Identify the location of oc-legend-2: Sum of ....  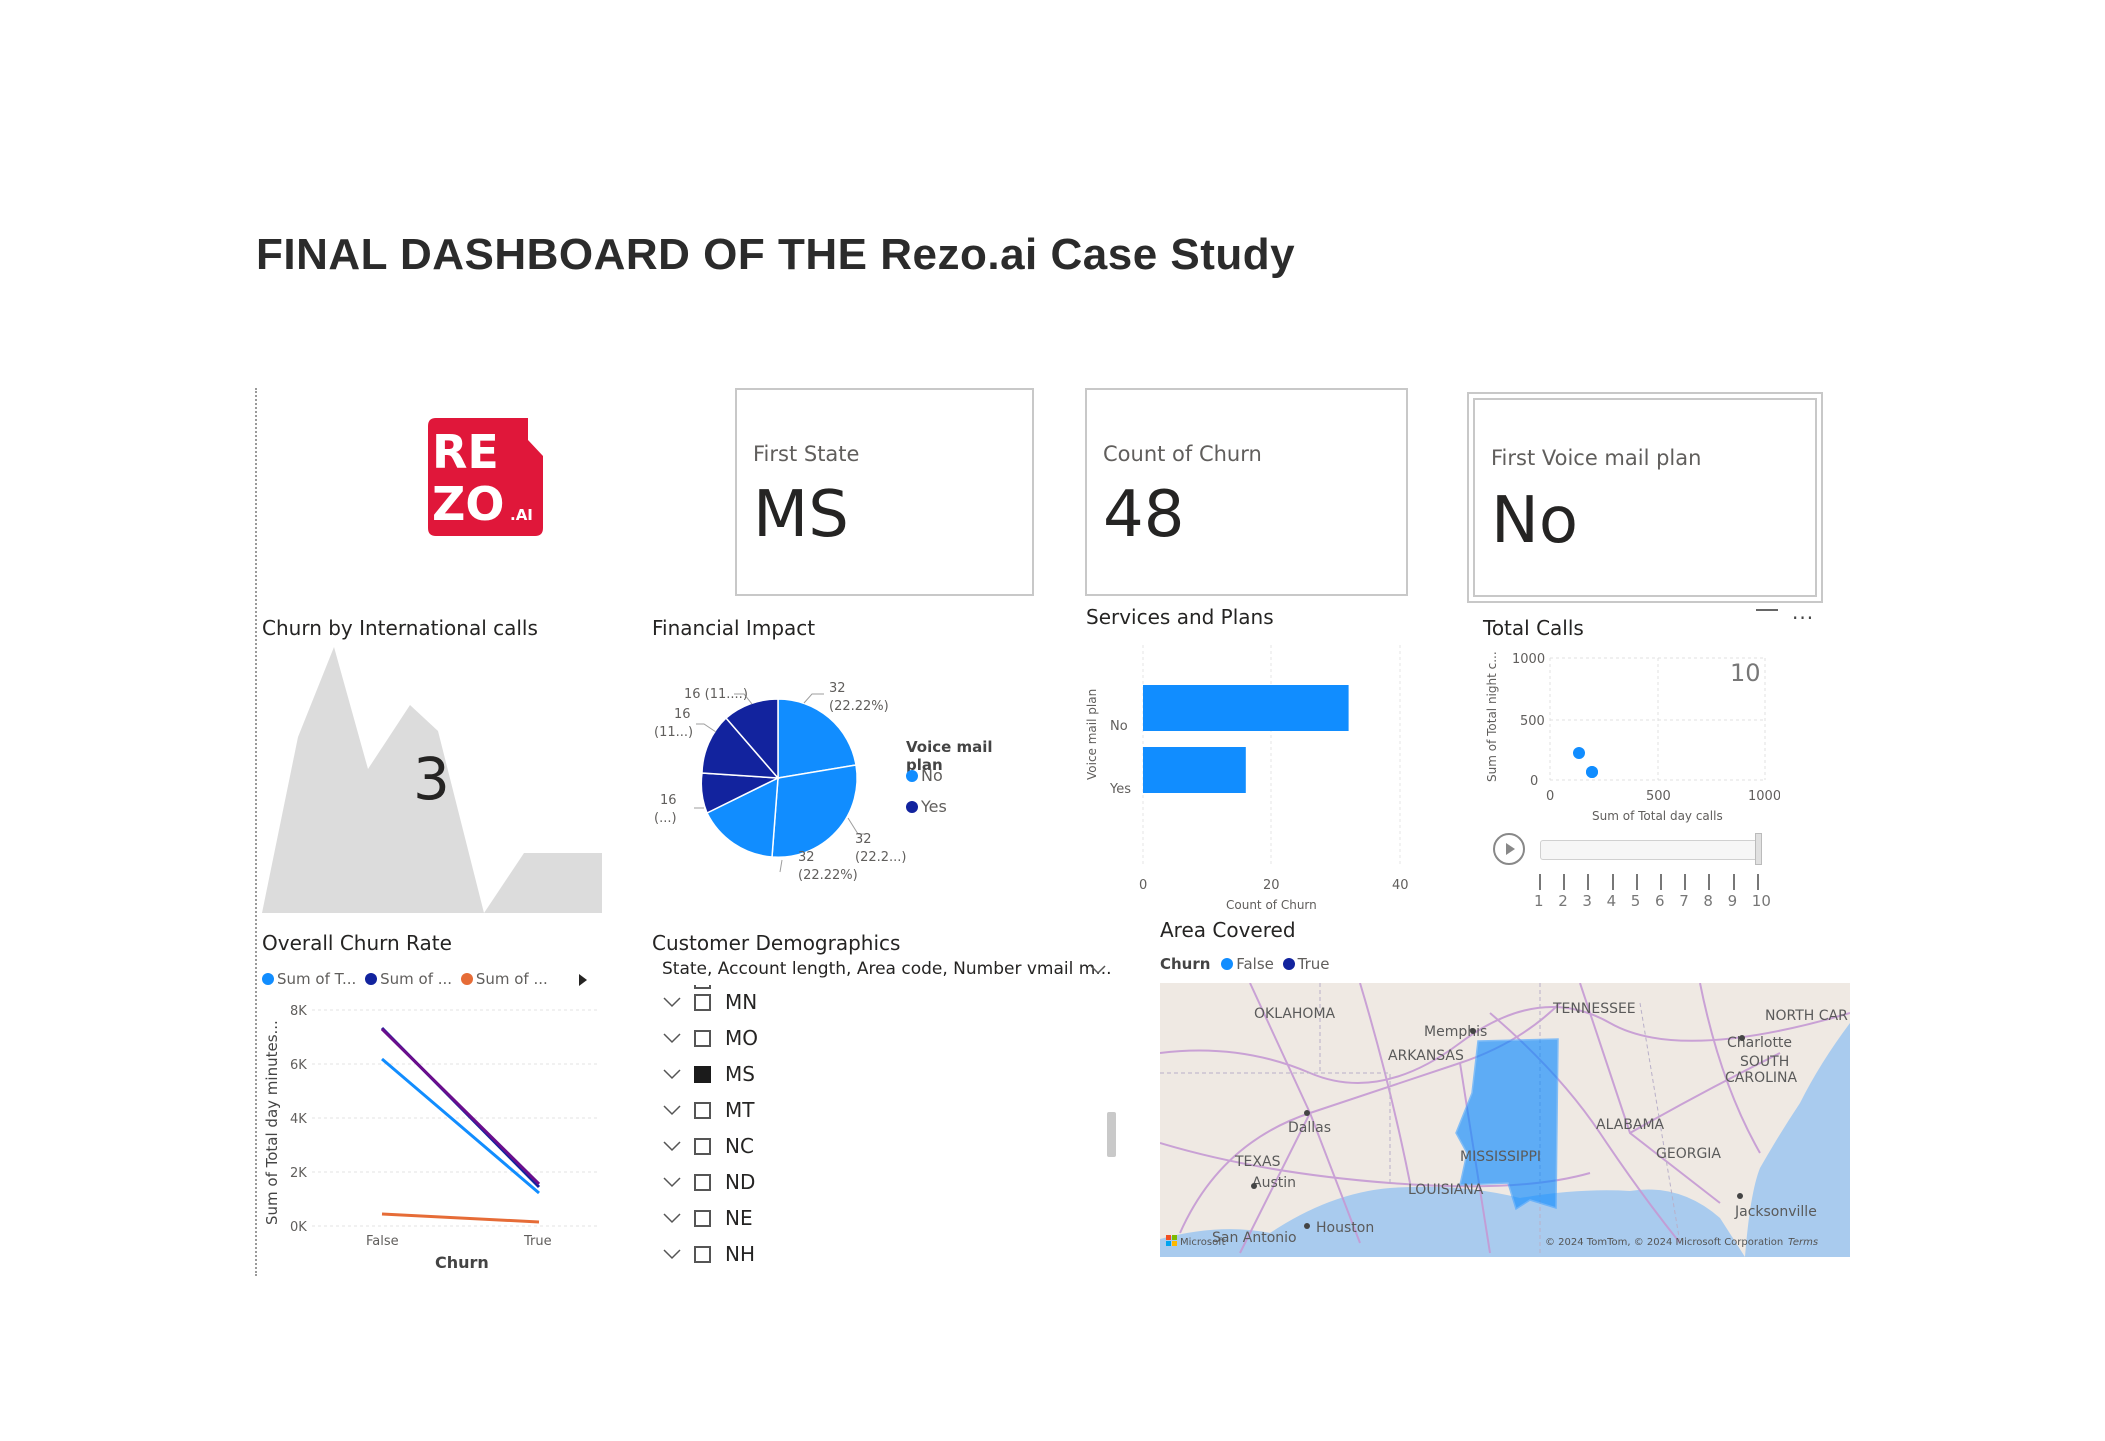
(408, 979).